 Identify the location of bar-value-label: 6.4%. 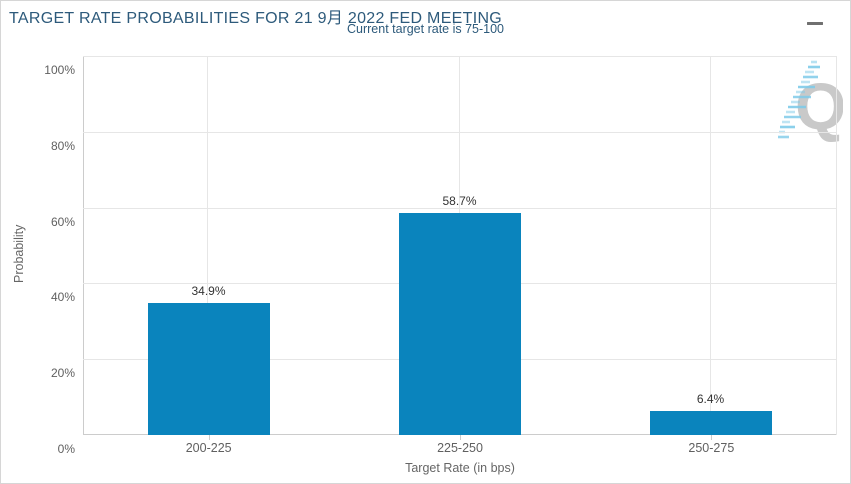
(710, 398).